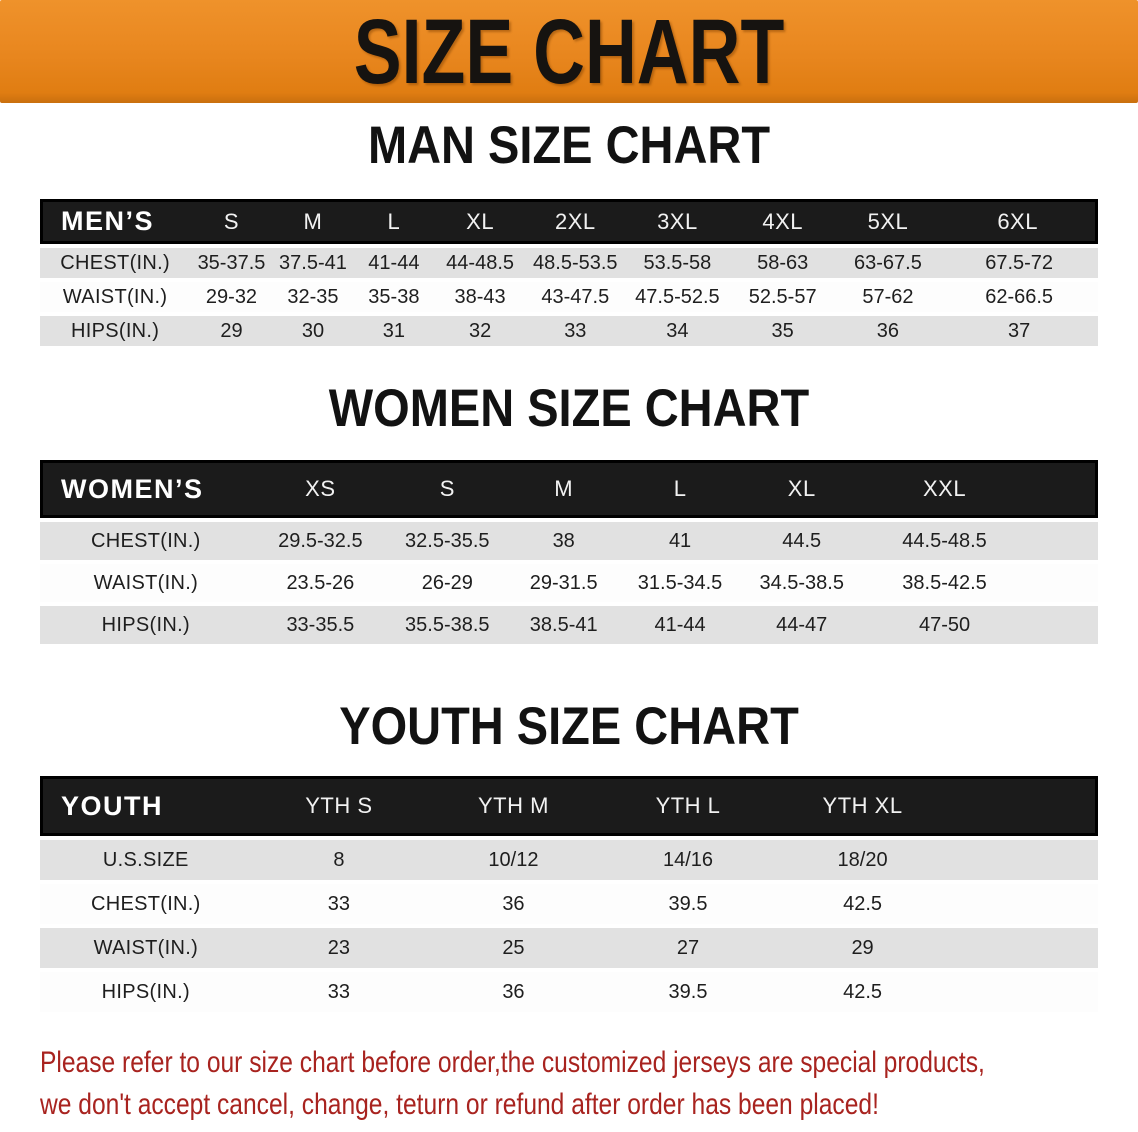  What do you see at coordinates (231, 263) in the screenshot?
I see `size-value: 35-37.5` at bounding box center [231, 263].